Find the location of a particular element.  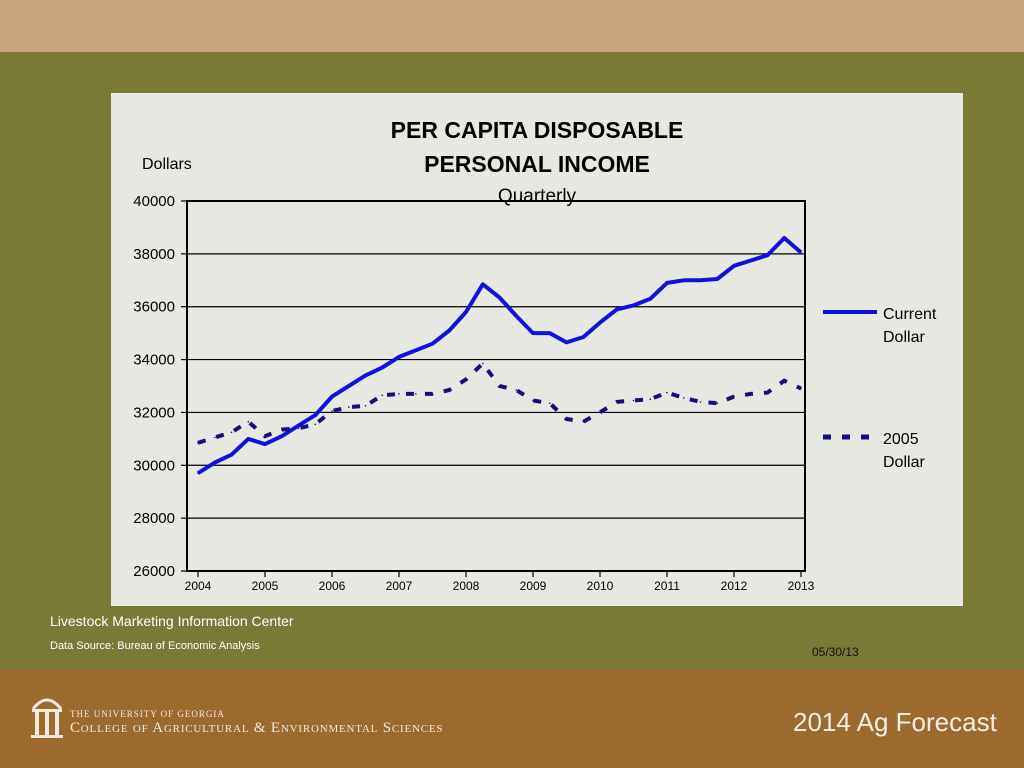

slide-date: 05/30/13 is located at coordinates (835, 652).